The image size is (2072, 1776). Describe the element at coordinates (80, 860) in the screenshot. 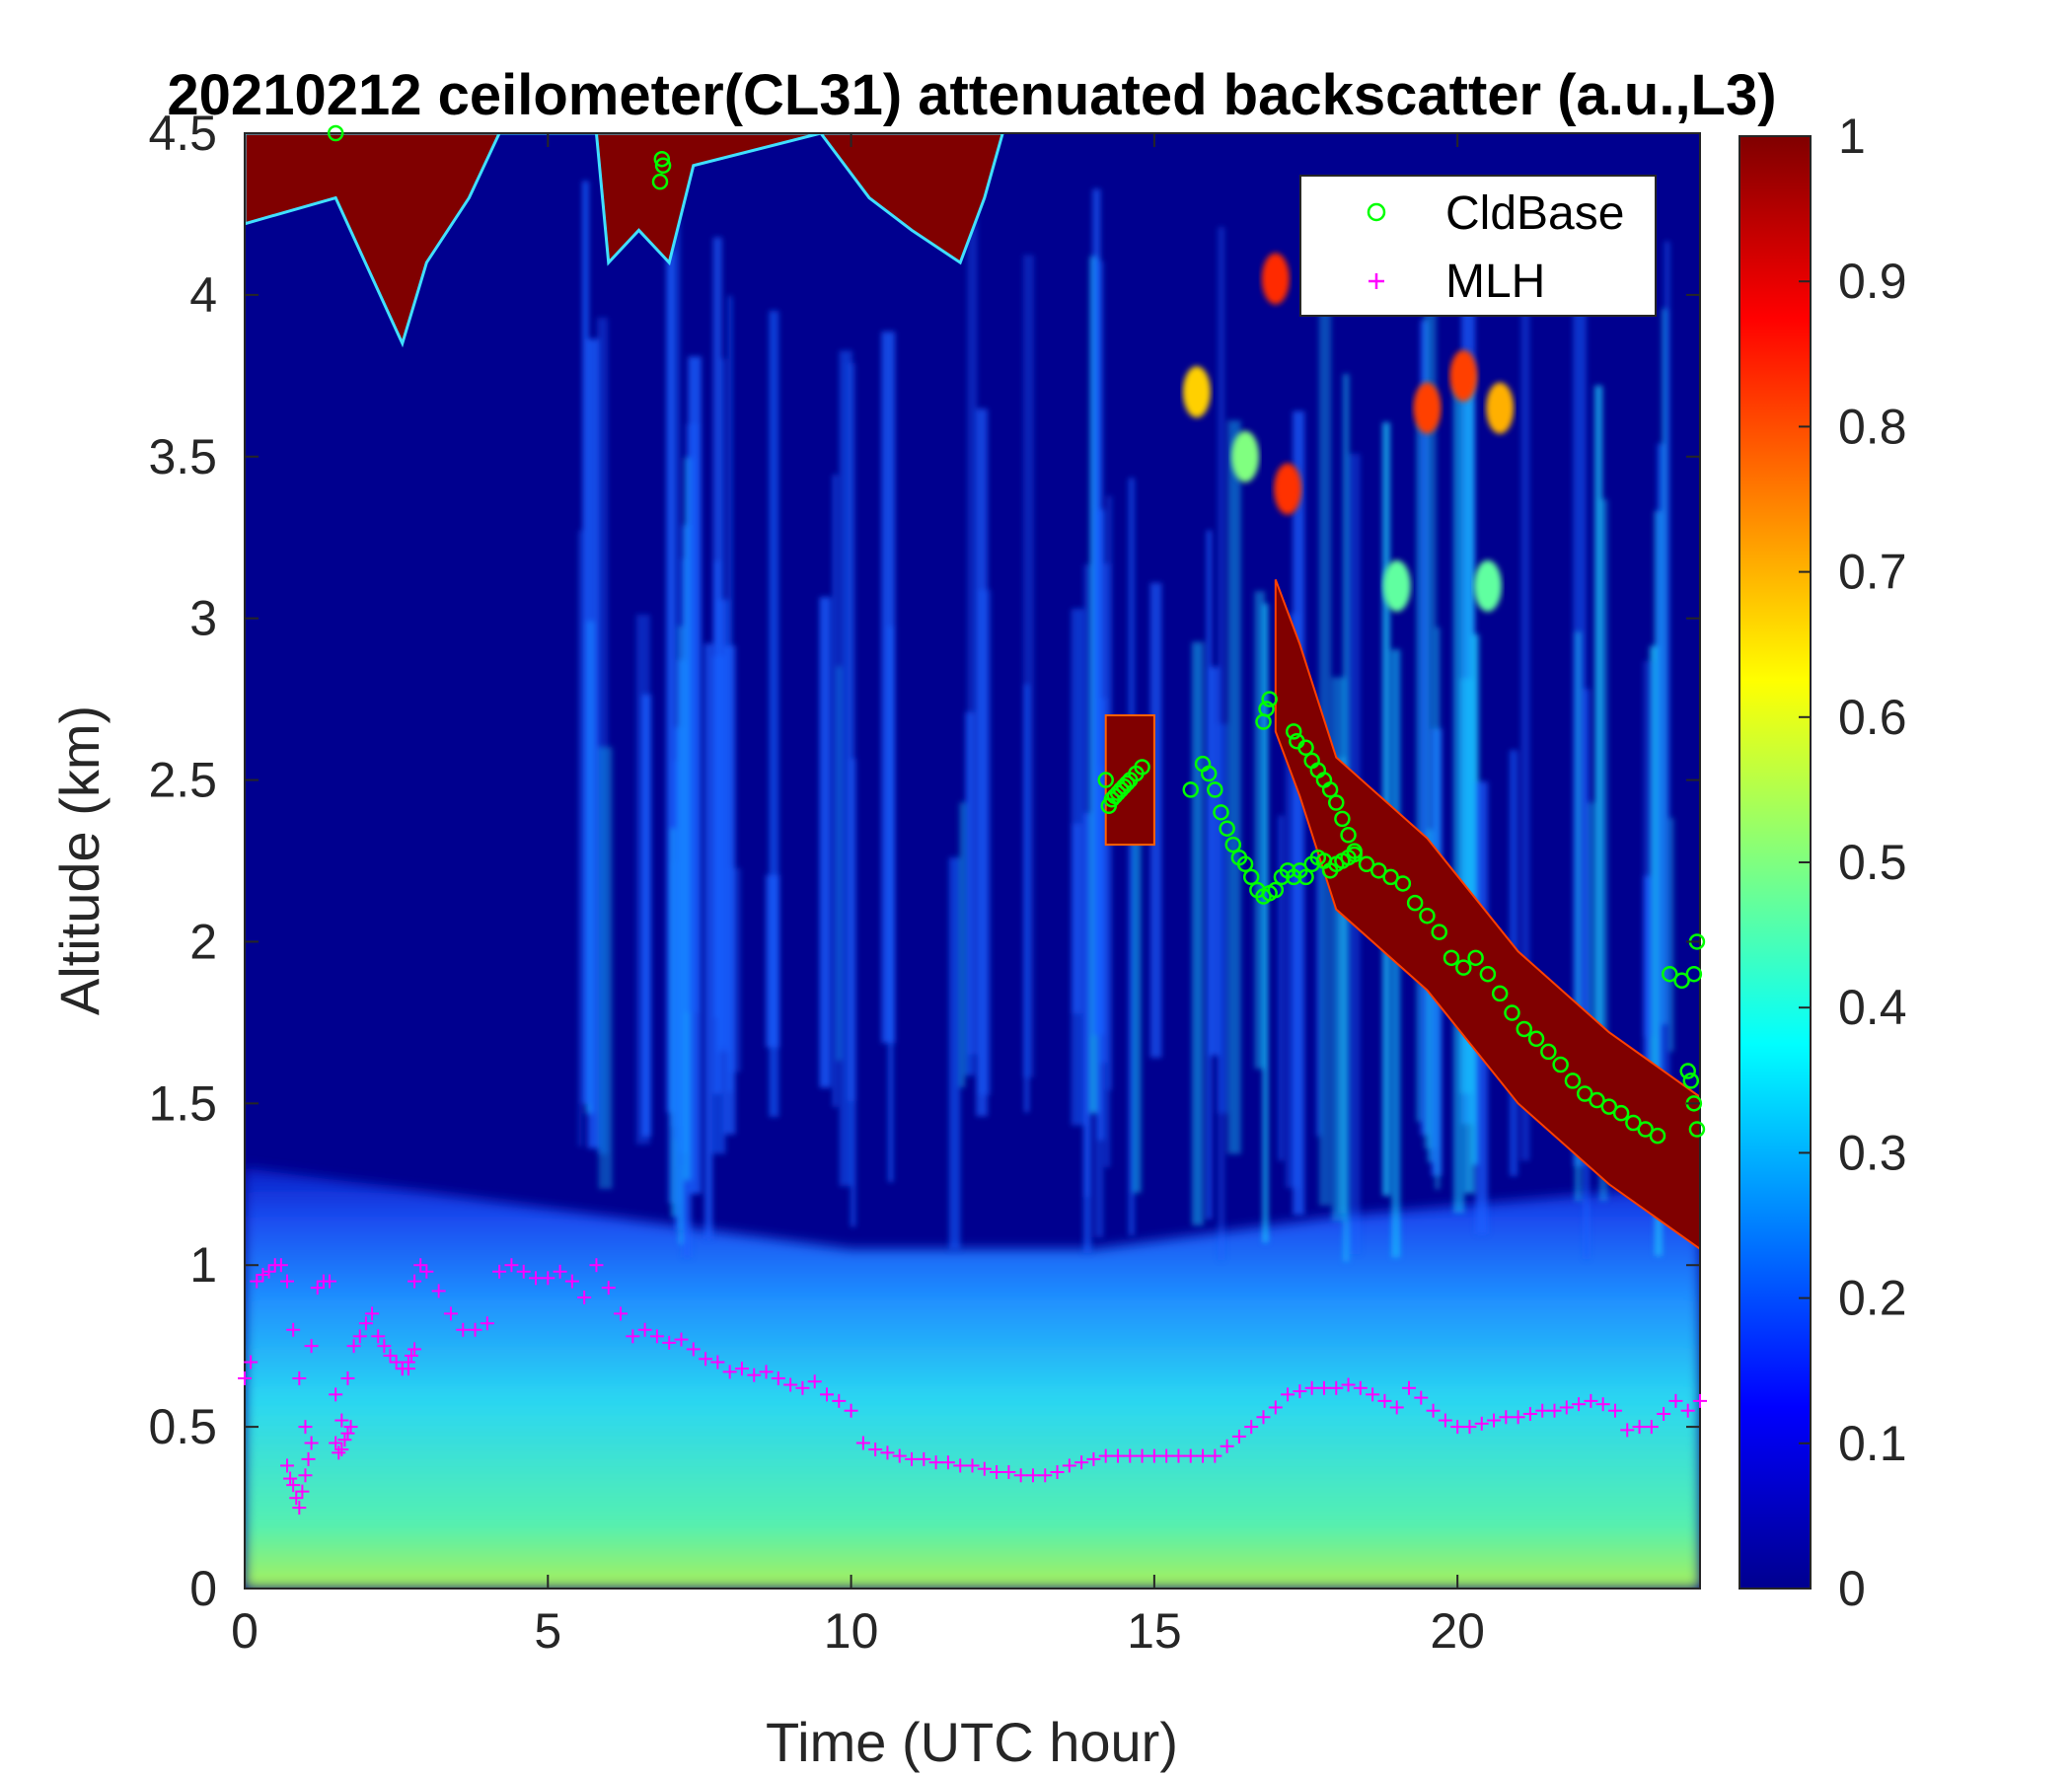

I see `y-axis-label: Altitude (km)` at that location.